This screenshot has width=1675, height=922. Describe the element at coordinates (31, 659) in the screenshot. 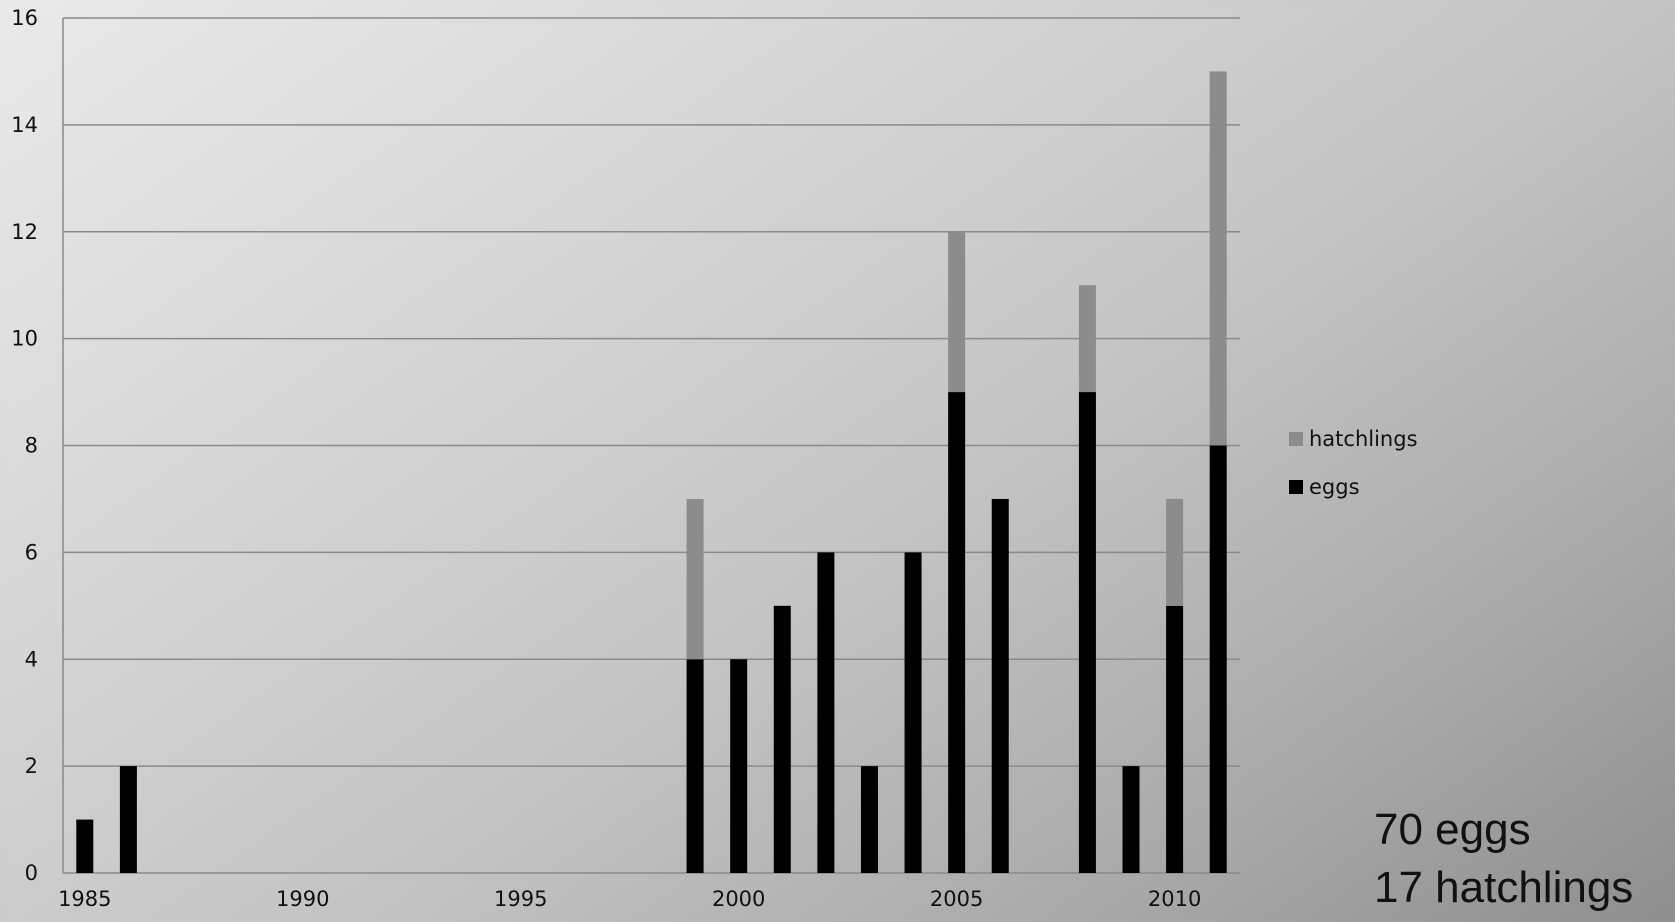

I see `y-tick-label-4: 4` at that location.